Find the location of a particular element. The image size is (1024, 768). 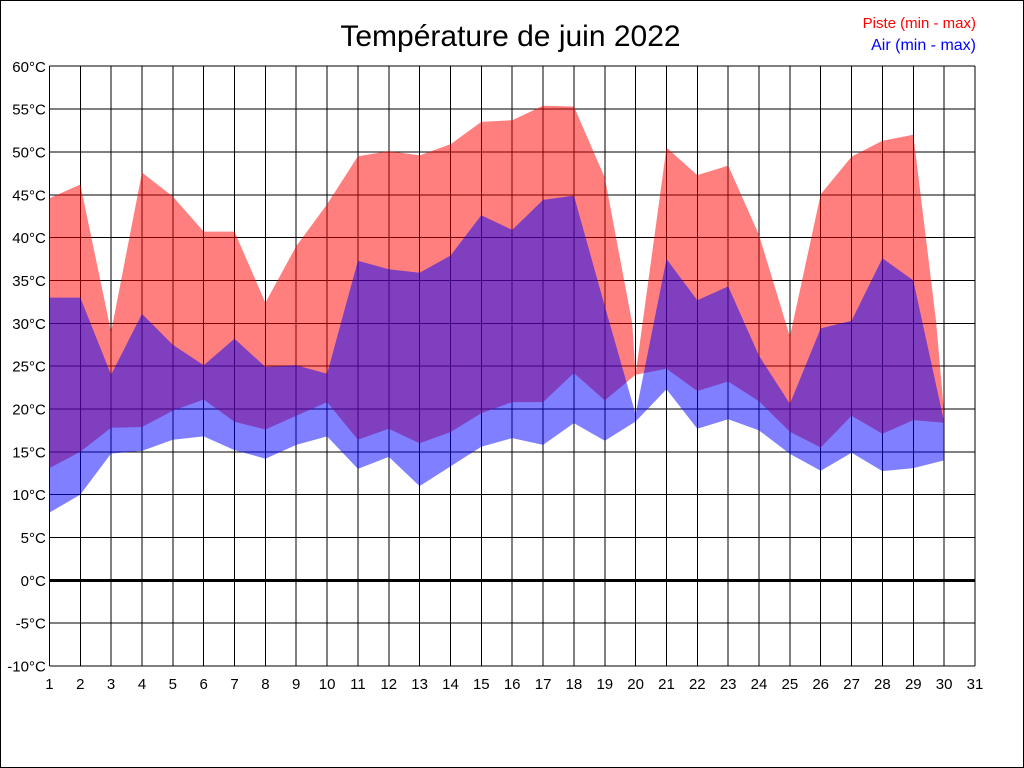

svg-text: 30 is located at coordinates (944, 684).